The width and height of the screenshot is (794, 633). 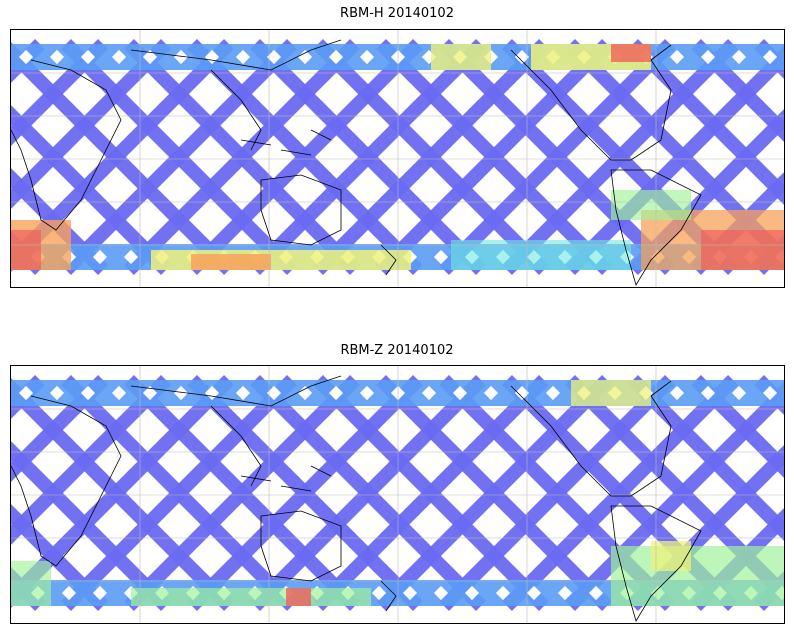 I want to click on hotspot-southwest, so click(x=31, y=583).